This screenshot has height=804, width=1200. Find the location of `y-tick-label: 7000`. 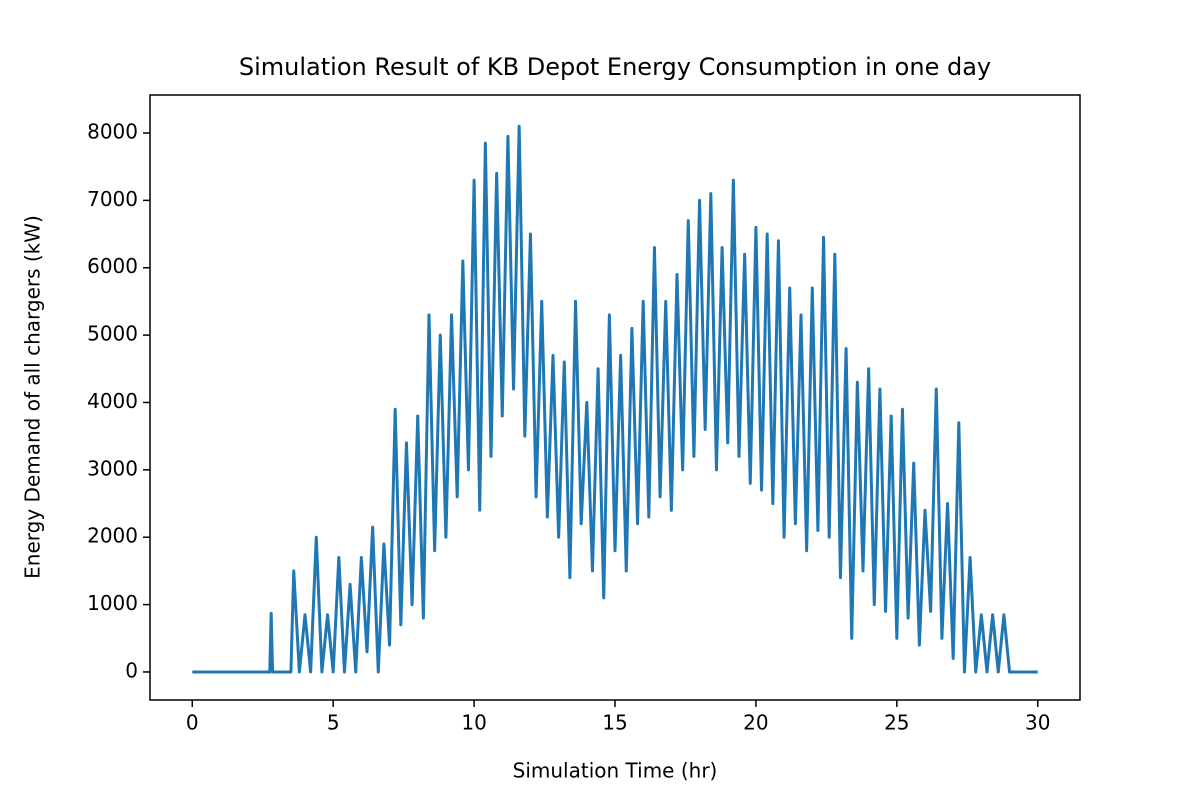

y-tick-label: 7000 is located at coordinates (112, 199).